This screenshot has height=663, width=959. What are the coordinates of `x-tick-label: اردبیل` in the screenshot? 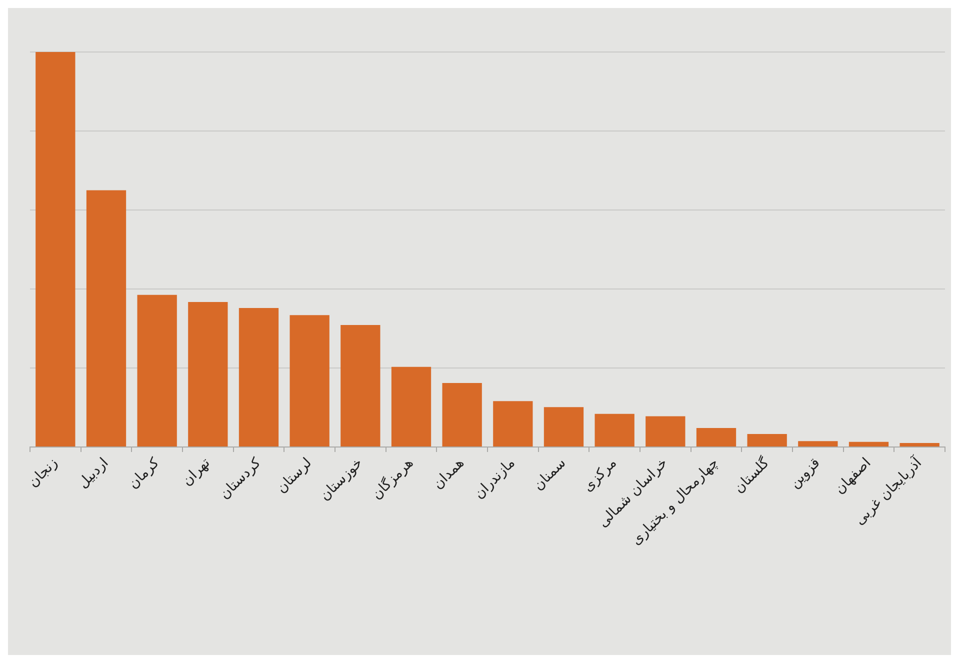 It's located at (93, 473).